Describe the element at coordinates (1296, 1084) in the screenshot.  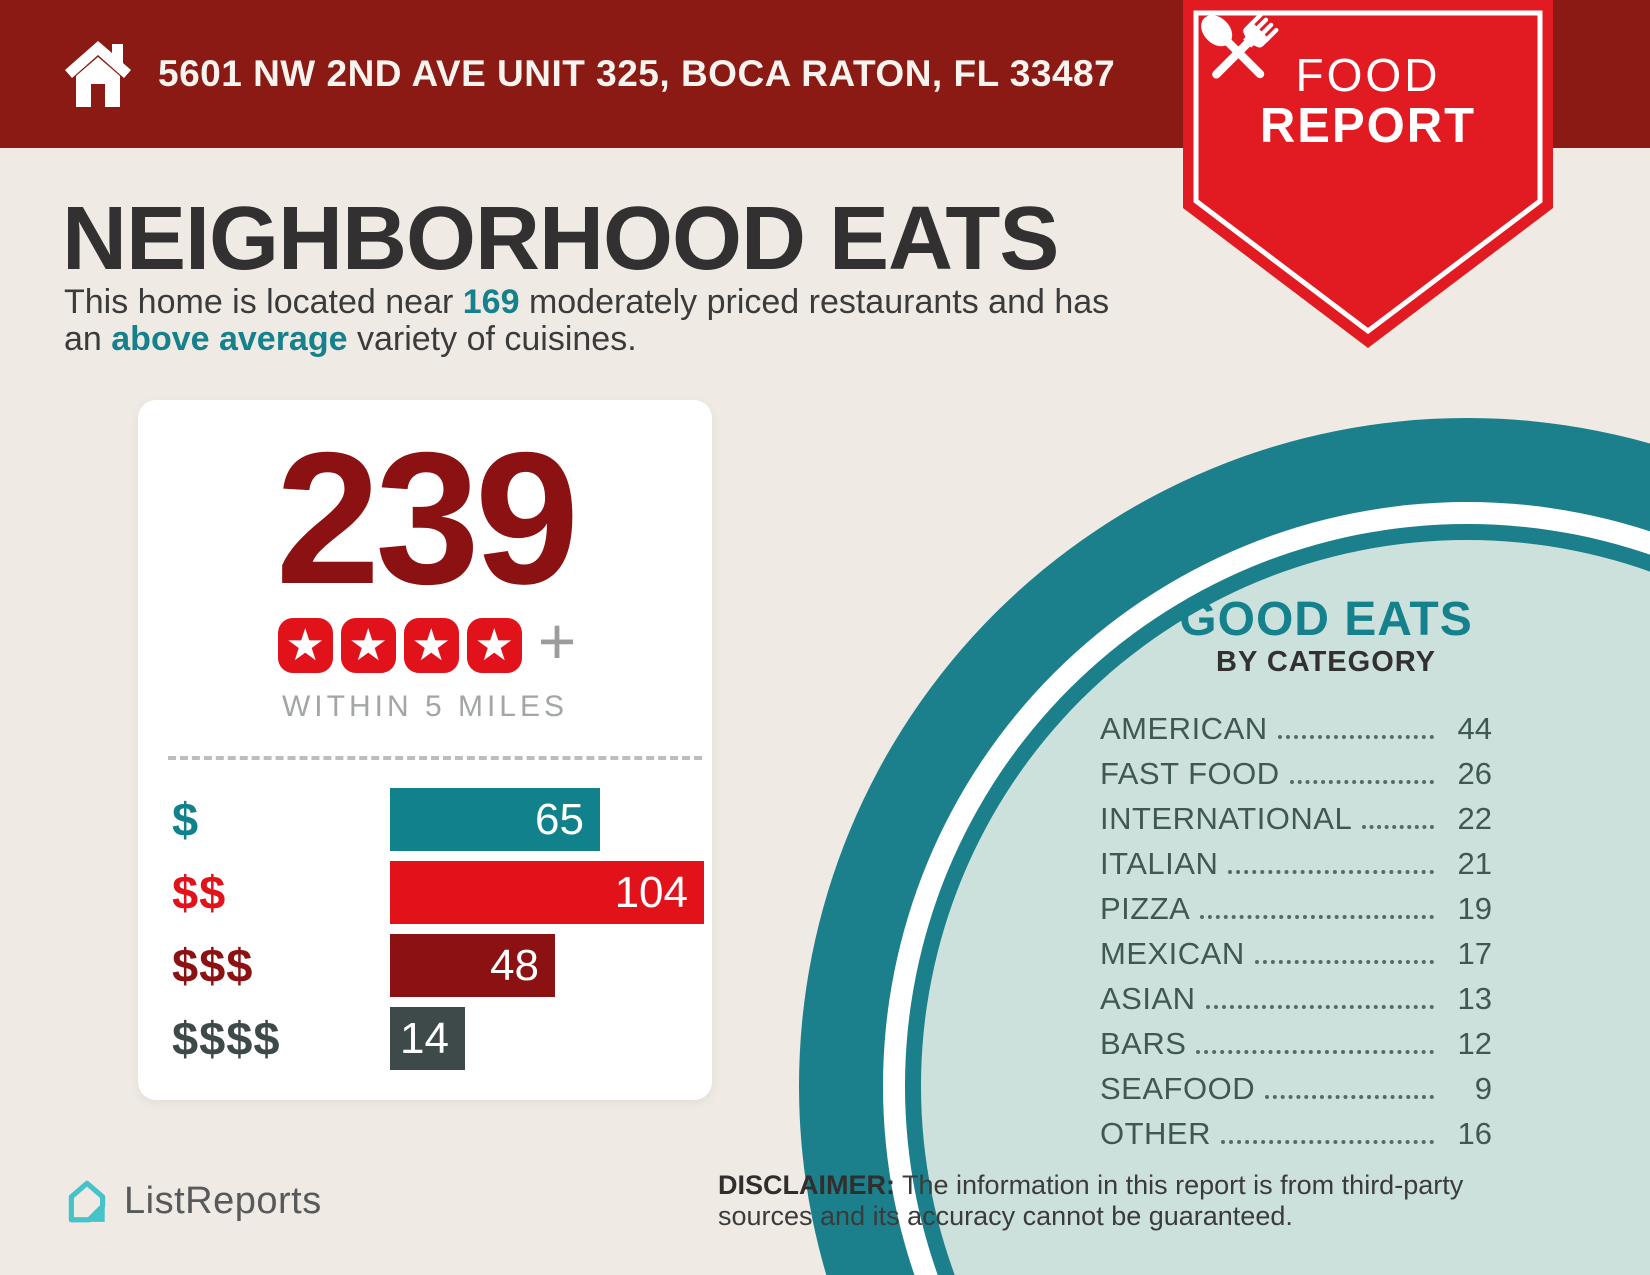
I see `list-item: SEAFOOD 9` at that location.